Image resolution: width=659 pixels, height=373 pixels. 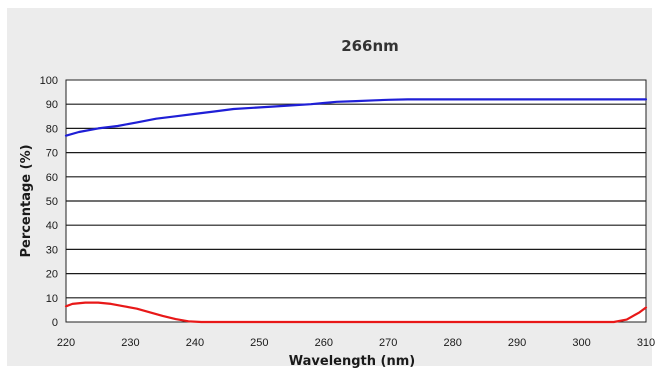 What do you see at coordinates (52, 250) in the screenshot?
I see `y-tick-label: 30` at bounding box center [52, 250].